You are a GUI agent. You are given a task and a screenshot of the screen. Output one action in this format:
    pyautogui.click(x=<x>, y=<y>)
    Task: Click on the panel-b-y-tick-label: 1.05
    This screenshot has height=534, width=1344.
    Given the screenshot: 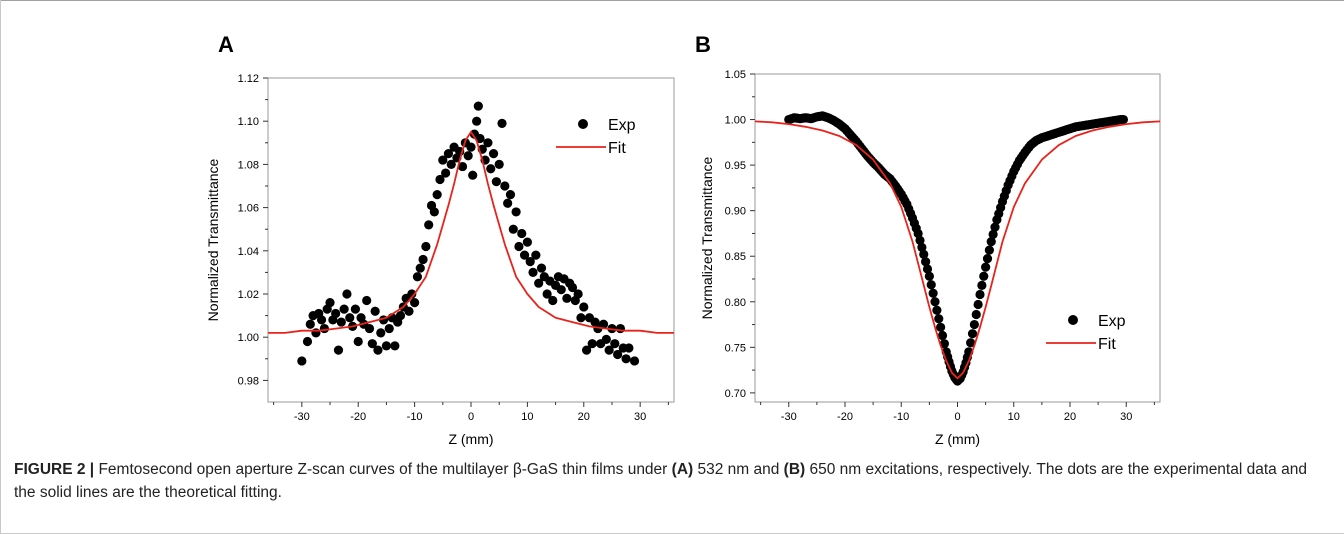 What is the action you would take?
    pyautogui.click(x=735, y=75)
    